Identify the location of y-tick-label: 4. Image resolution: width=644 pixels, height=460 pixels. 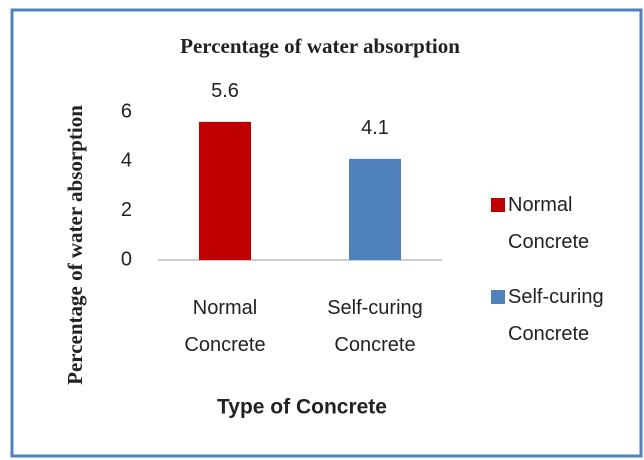
(126, 161).